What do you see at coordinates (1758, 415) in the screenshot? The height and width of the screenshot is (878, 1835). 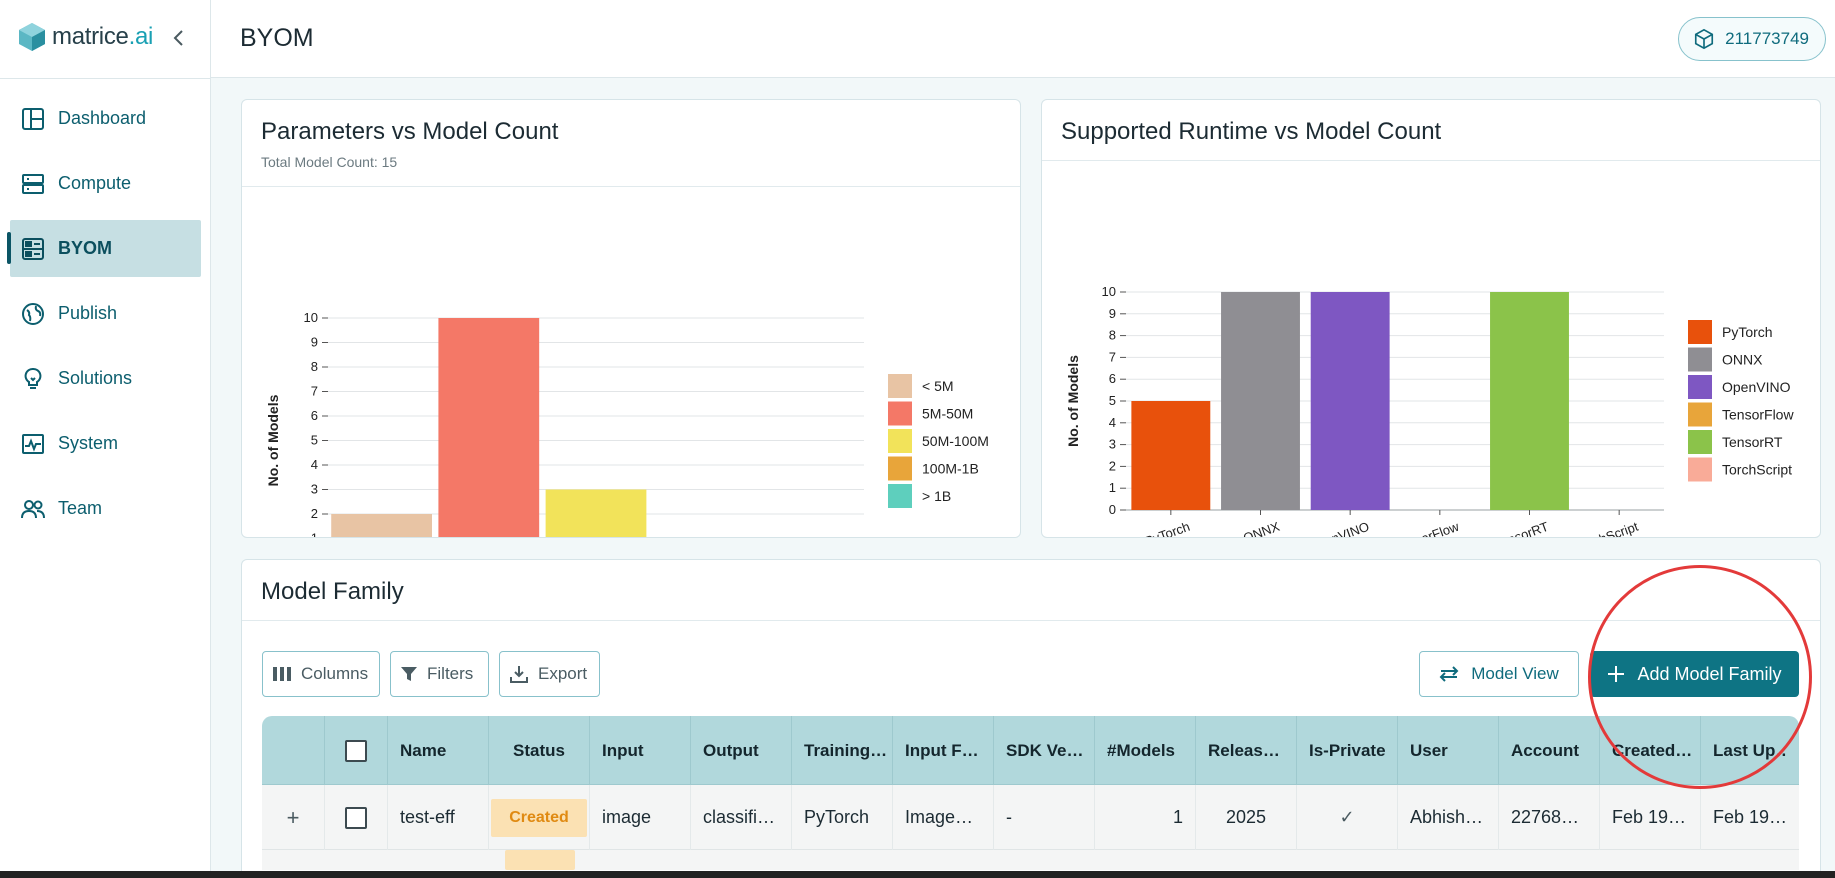 I see `legend-label: TensorFlow` at bounding box center [1758, 415].